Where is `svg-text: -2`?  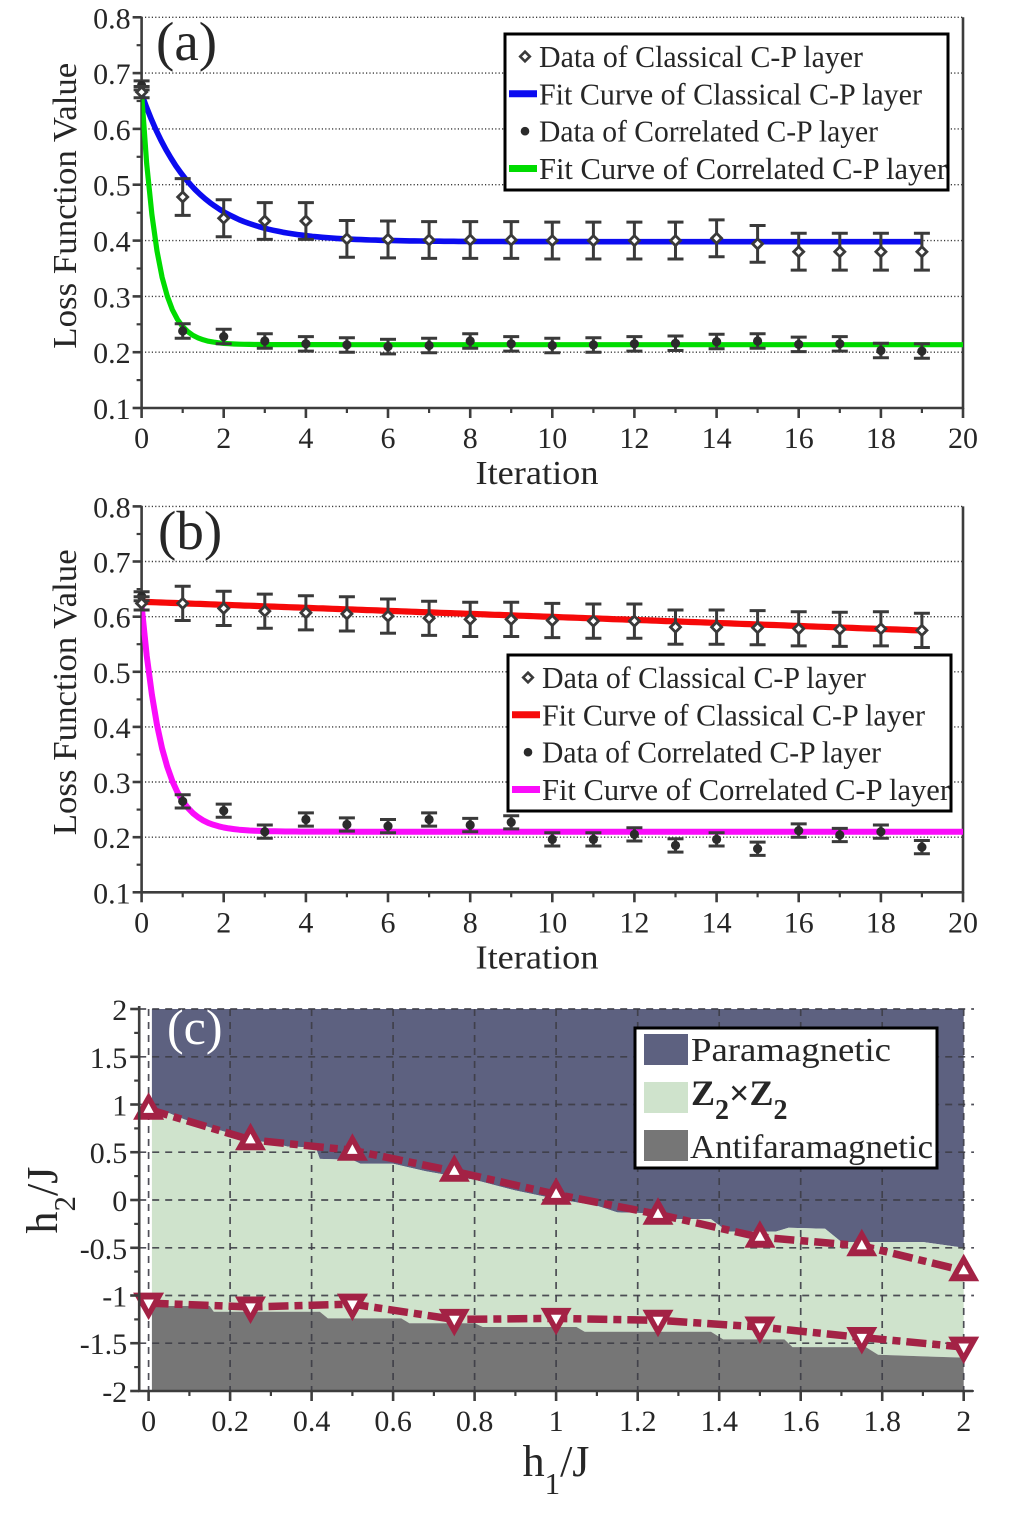 svg-text: -2 is located at coordinates (114, 1392).